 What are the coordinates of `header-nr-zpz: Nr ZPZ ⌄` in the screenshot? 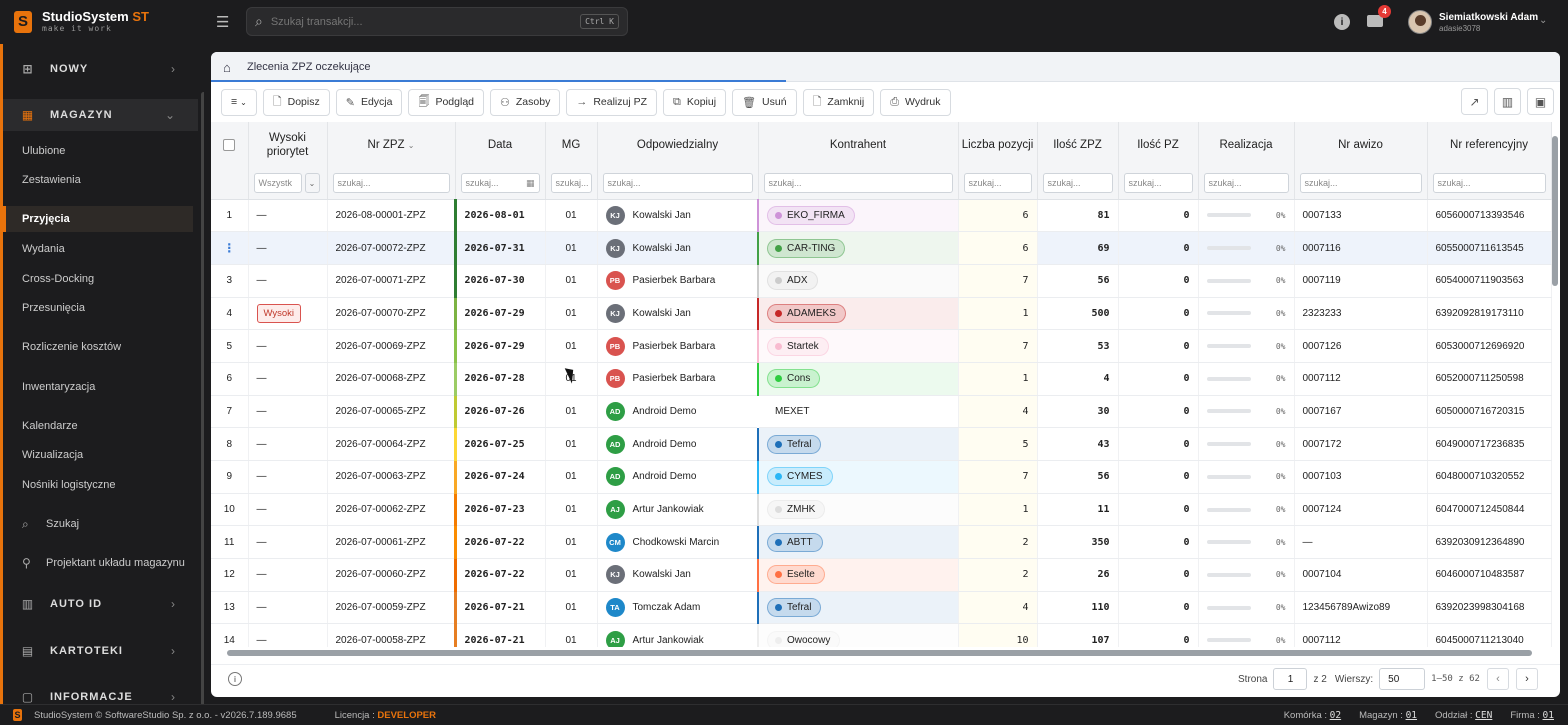 It's located at (391, 145).